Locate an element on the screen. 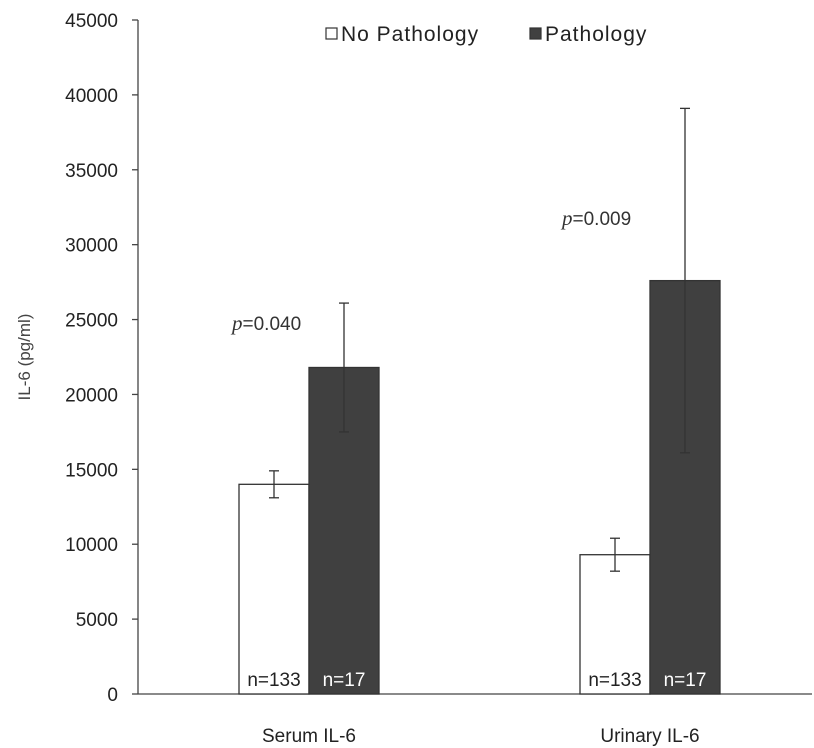 This screenshot has width=814, height=748. x-category-label: Serum IL-6 is located at coordinates (309, 736).